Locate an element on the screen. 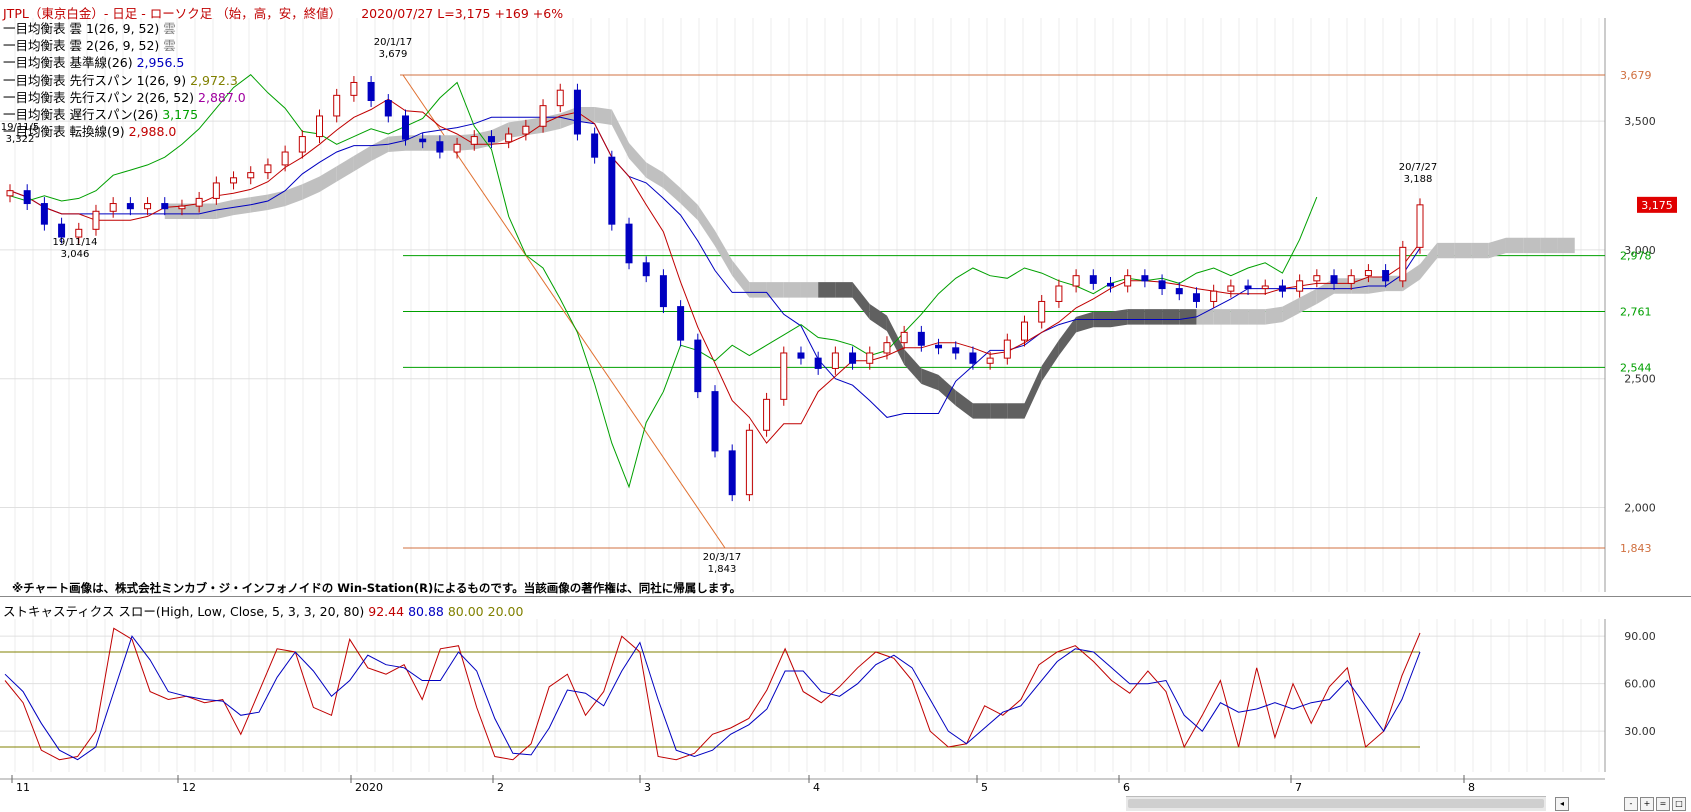 The height and width of the screenshot is (812, 1691). scrollbar-thumb is located at coordinates (1336, 803).